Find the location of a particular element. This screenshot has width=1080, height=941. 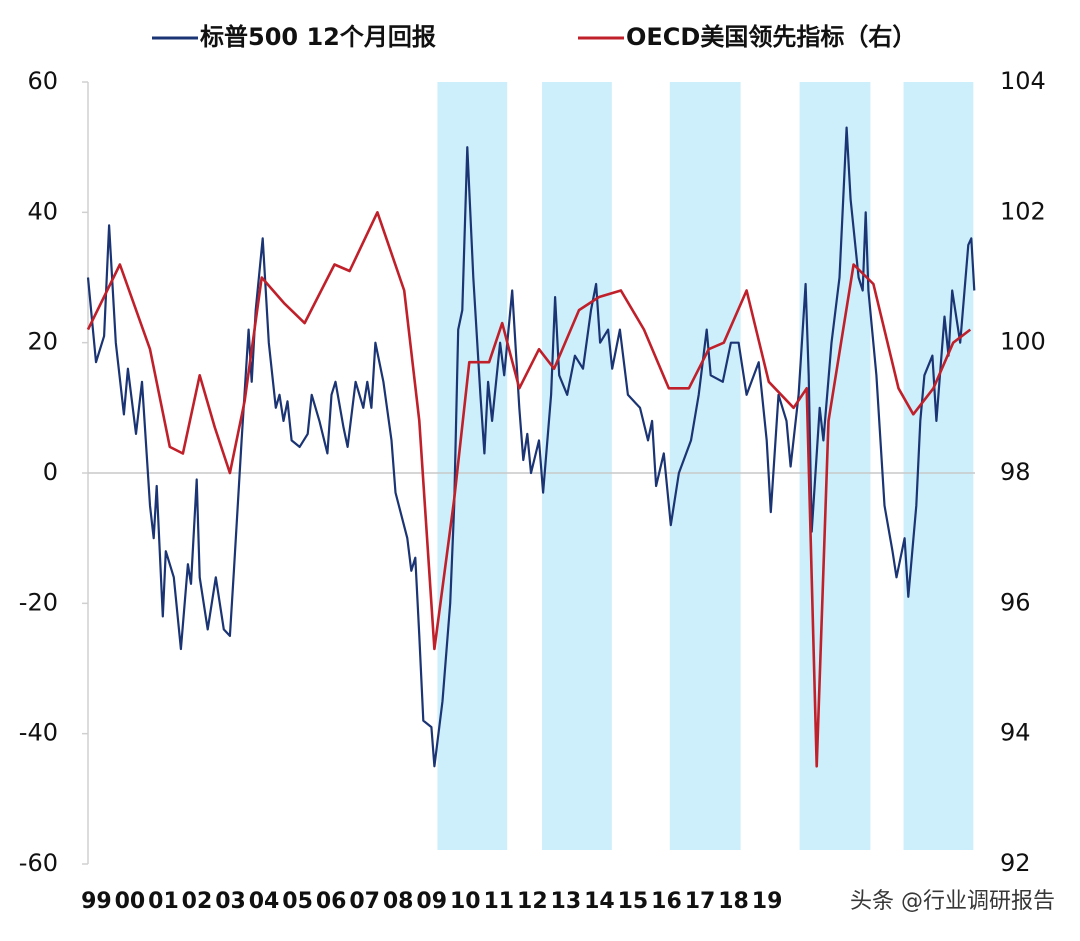

x-tick-label: 09 is located at coordinates (431, 901).